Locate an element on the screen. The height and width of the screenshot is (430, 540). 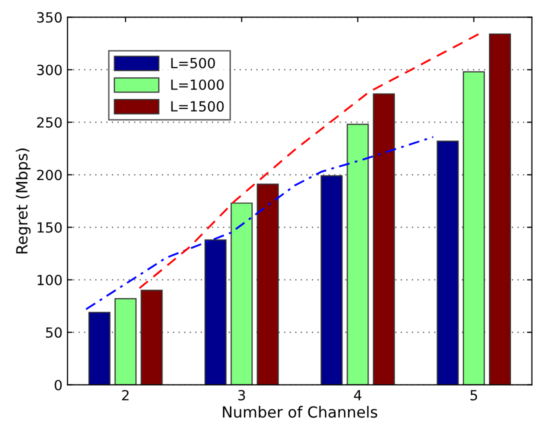
x-axis-title: Number of Channels is located at coordinates (300, 412).